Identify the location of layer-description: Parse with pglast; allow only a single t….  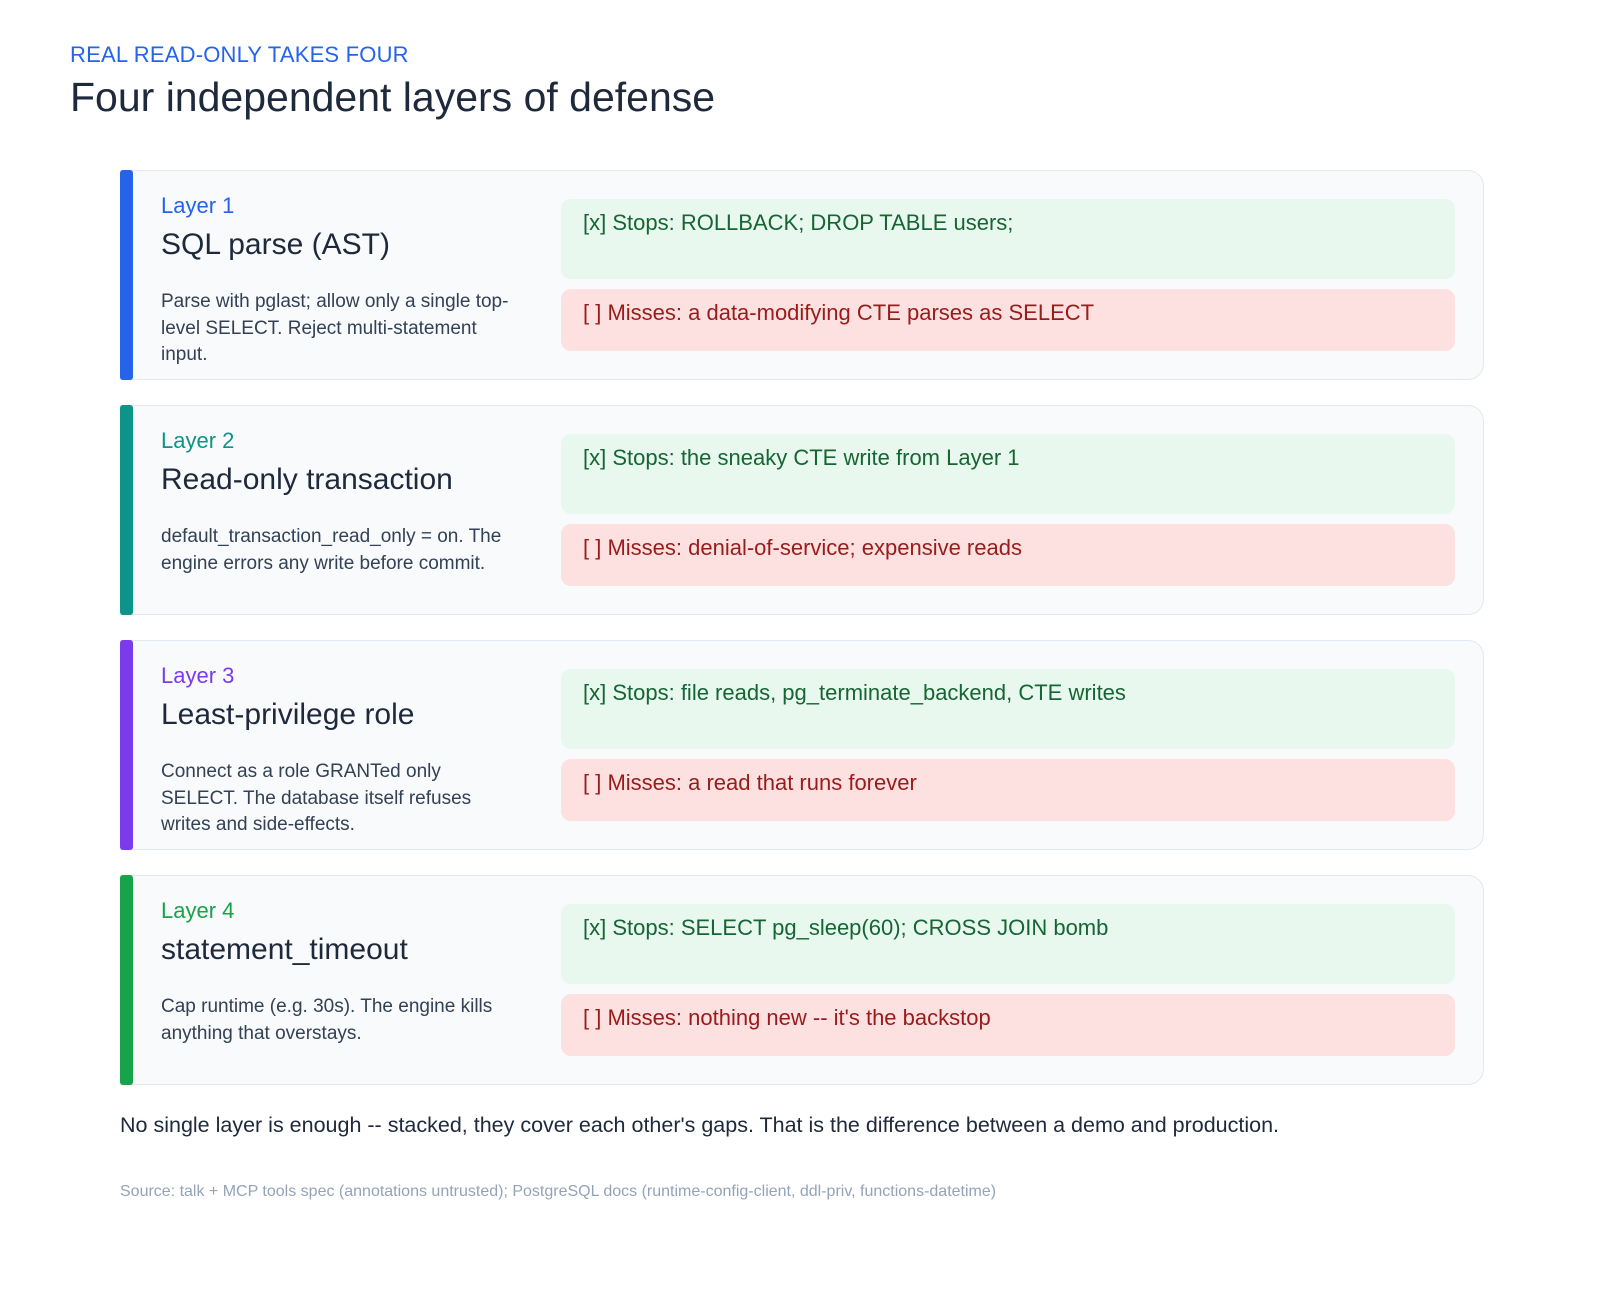
(335, 328).